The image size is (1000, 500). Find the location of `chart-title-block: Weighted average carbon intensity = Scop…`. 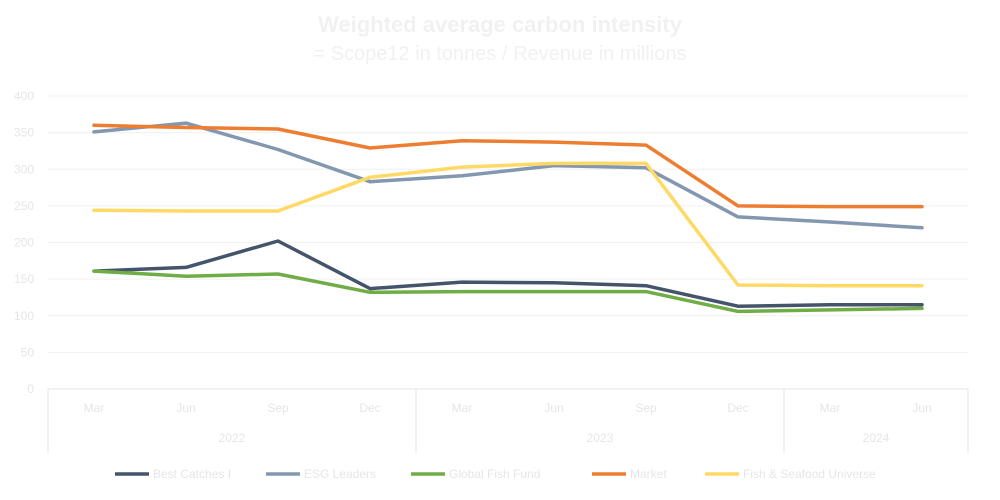

chart-title-block: Weighted average carbon intensity = Scop… is located at coordinates (500, 39).